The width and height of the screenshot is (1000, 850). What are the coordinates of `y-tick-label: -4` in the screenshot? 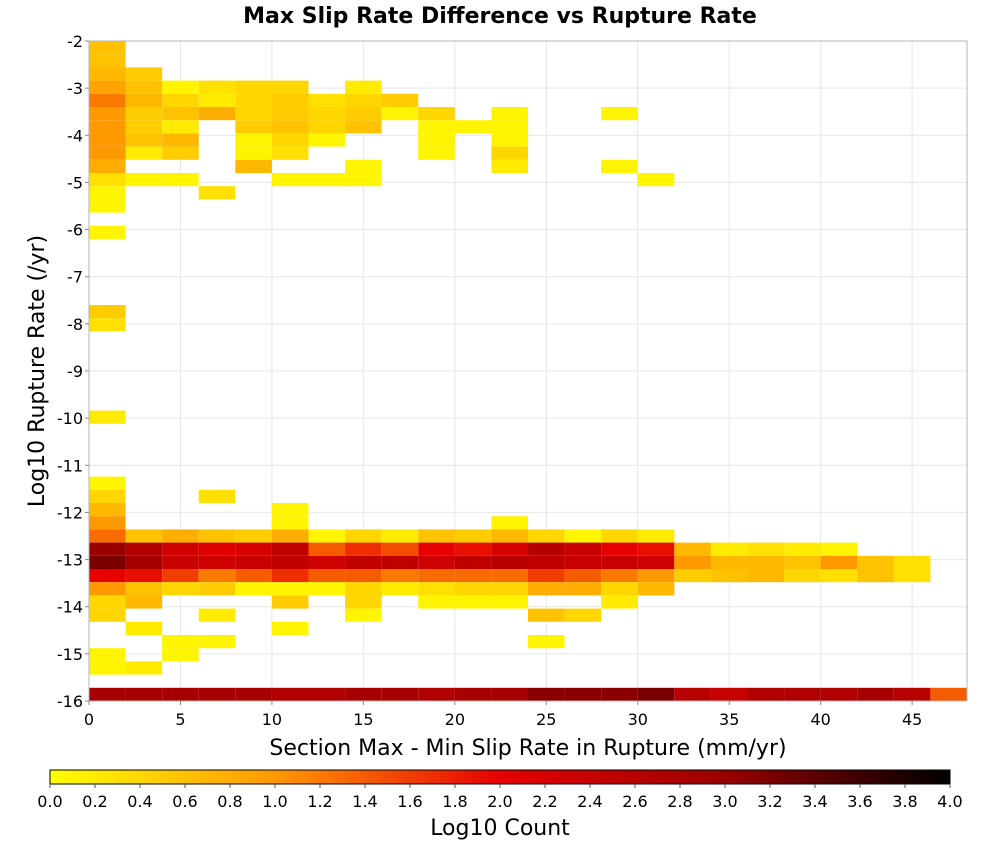 It's located at (75, 135).